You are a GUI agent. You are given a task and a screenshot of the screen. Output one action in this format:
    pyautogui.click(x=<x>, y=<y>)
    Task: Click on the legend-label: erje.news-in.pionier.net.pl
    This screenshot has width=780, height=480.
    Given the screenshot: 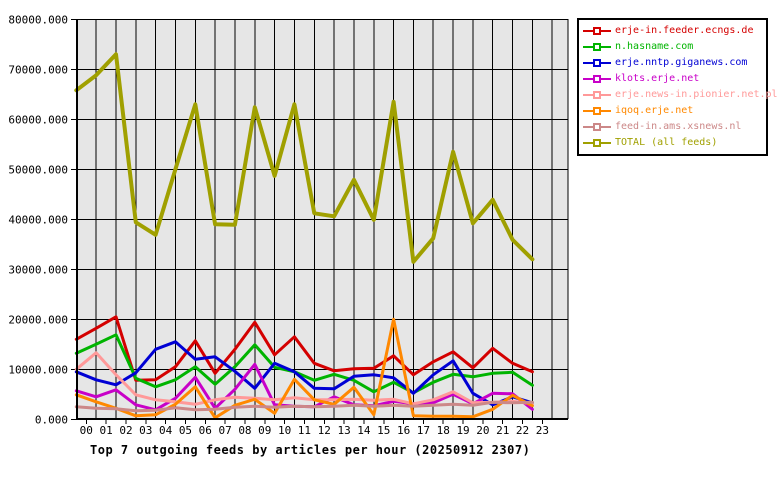 What is the action you would take?
    pyautogui.click(x=696, y=94)
    